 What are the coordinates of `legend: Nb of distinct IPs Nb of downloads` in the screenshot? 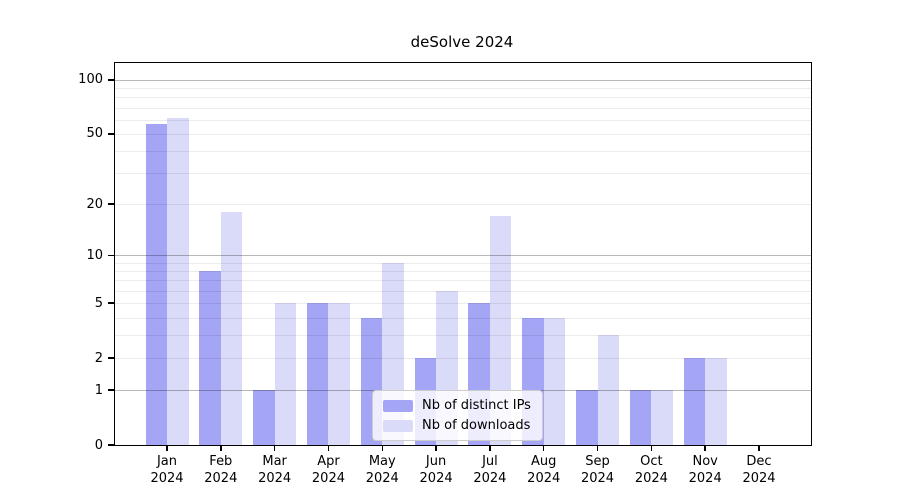 It's located at (457, 415).